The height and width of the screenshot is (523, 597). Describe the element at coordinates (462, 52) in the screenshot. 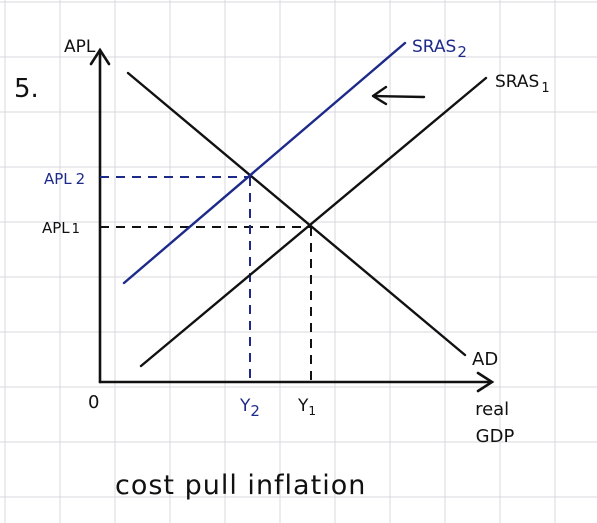

I see `sras2-label-subscript: 2` at that location.